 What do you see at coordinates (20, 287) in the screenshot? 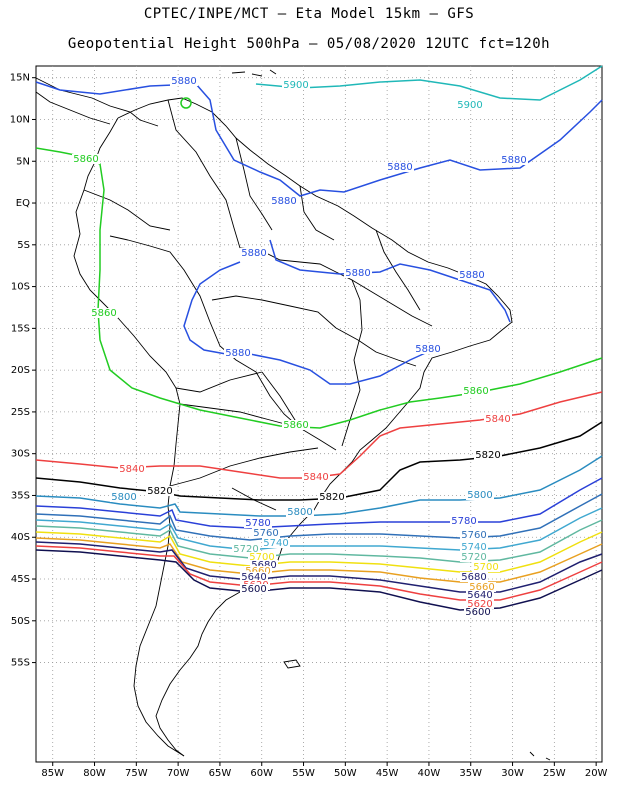
I see `lat-tick-label: 10S` at bounding box center [20, 287].